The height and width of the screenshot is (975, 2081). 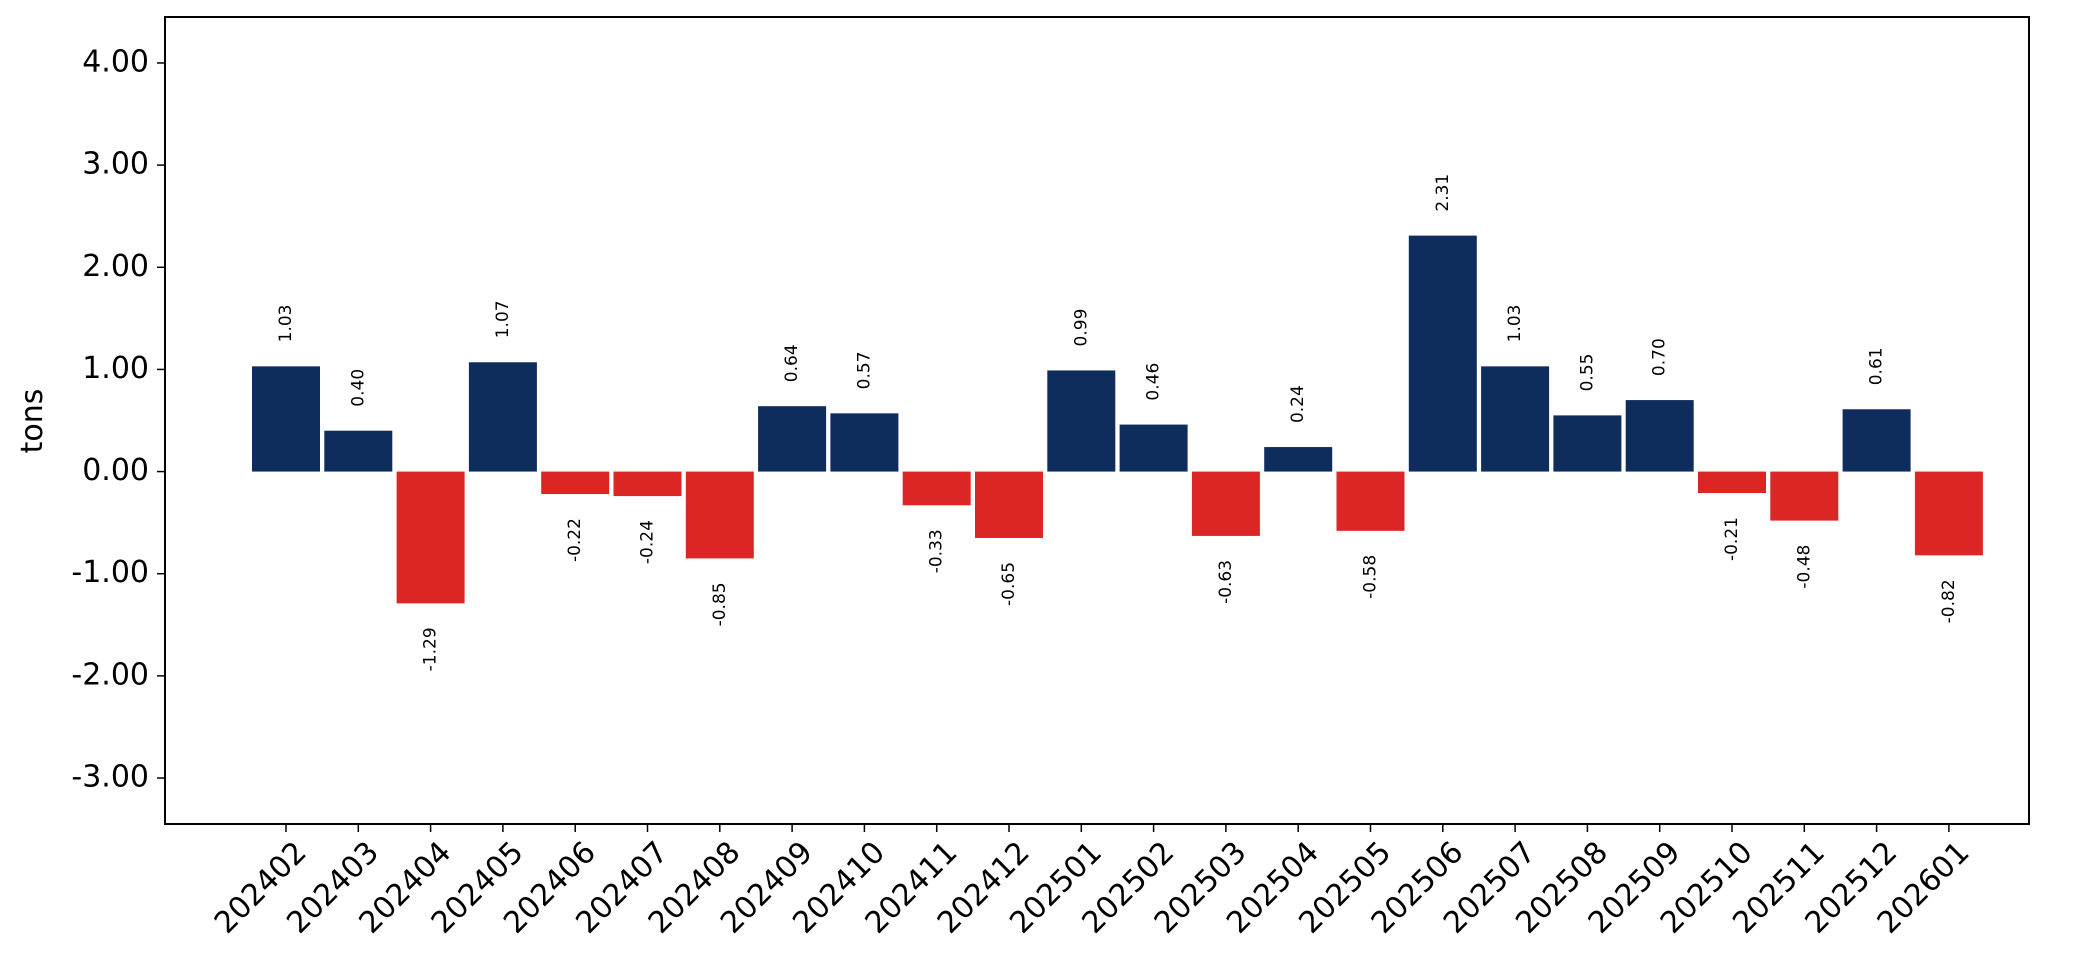 What do you see at coordinates (115, 266) in the screenshot?
I see `y-tick-label: 2.00` at bounding box center [115, 266].